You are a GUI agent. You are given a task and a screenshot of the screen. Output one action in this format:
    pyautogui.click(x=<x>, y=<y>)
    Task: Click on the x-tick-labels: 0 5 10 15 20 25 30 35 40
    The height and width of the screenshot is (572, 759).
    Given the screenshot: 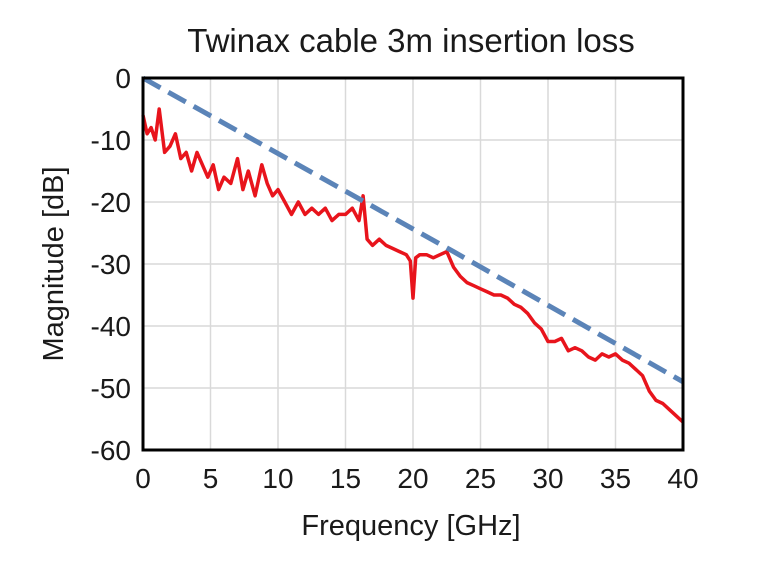 What is the action you would take?
    pyautogui.click(x=416, y=478)
    